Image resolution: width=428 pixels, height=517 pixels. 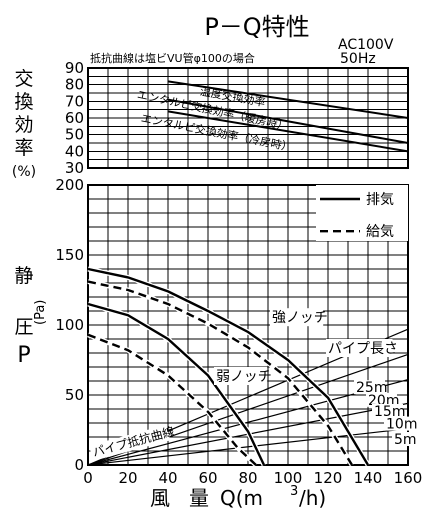 I want to click on legend-bg, so click(x=362, y=213).